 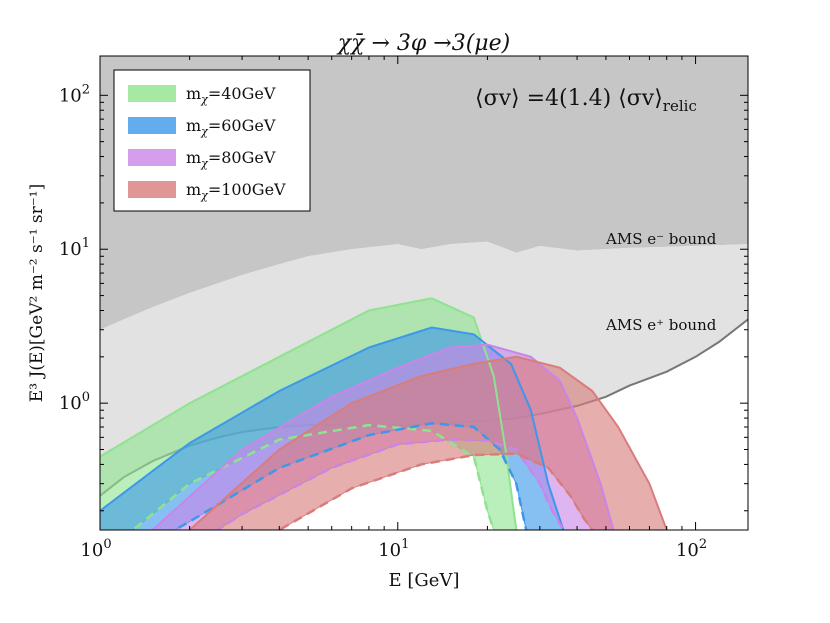 I want to click on x-tick-label: 10², so click(x=691, y=549).